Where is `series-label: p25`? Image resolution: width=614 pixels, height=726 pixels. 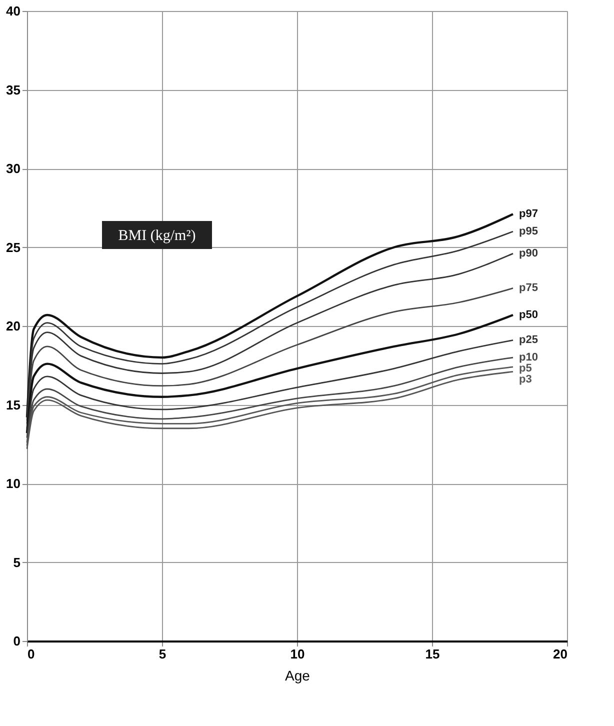
series-label: p25 is located at coordinates (528, 340).